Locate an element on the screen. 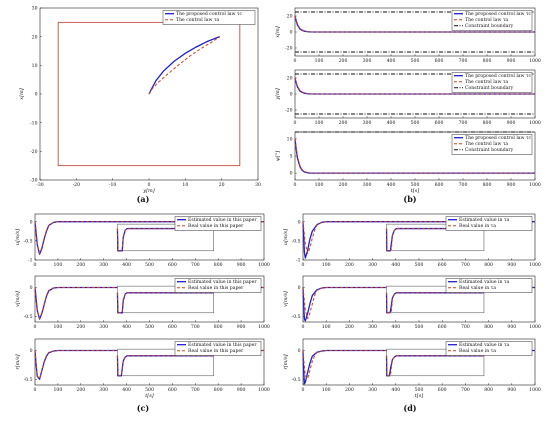 Image resolution: width=550 pixels, height=422 pixels. x-tick-label: -20 is located at coordinates (76, 185).